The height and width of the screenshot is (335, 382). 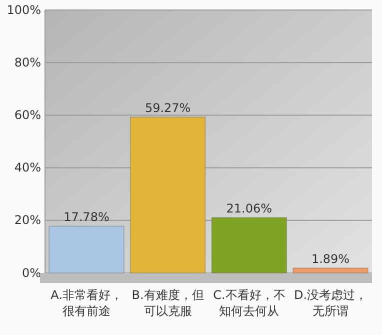 What do you see at coordinates (27, 62) in the screenshot?
I see `y-tick-label: 80%` at bounding box center [27, 62].